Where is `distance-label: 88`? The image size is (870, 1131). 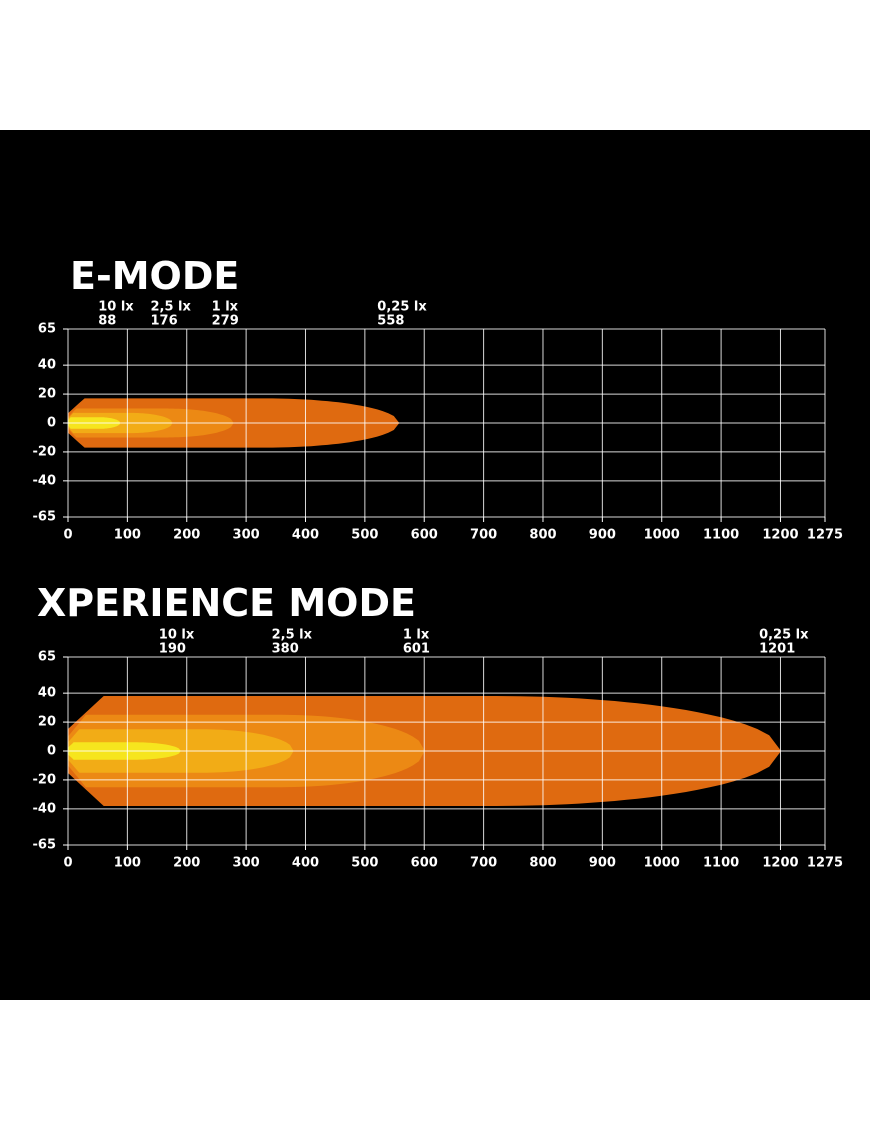
distance-label: 88 is located at coordinates (107, 321).